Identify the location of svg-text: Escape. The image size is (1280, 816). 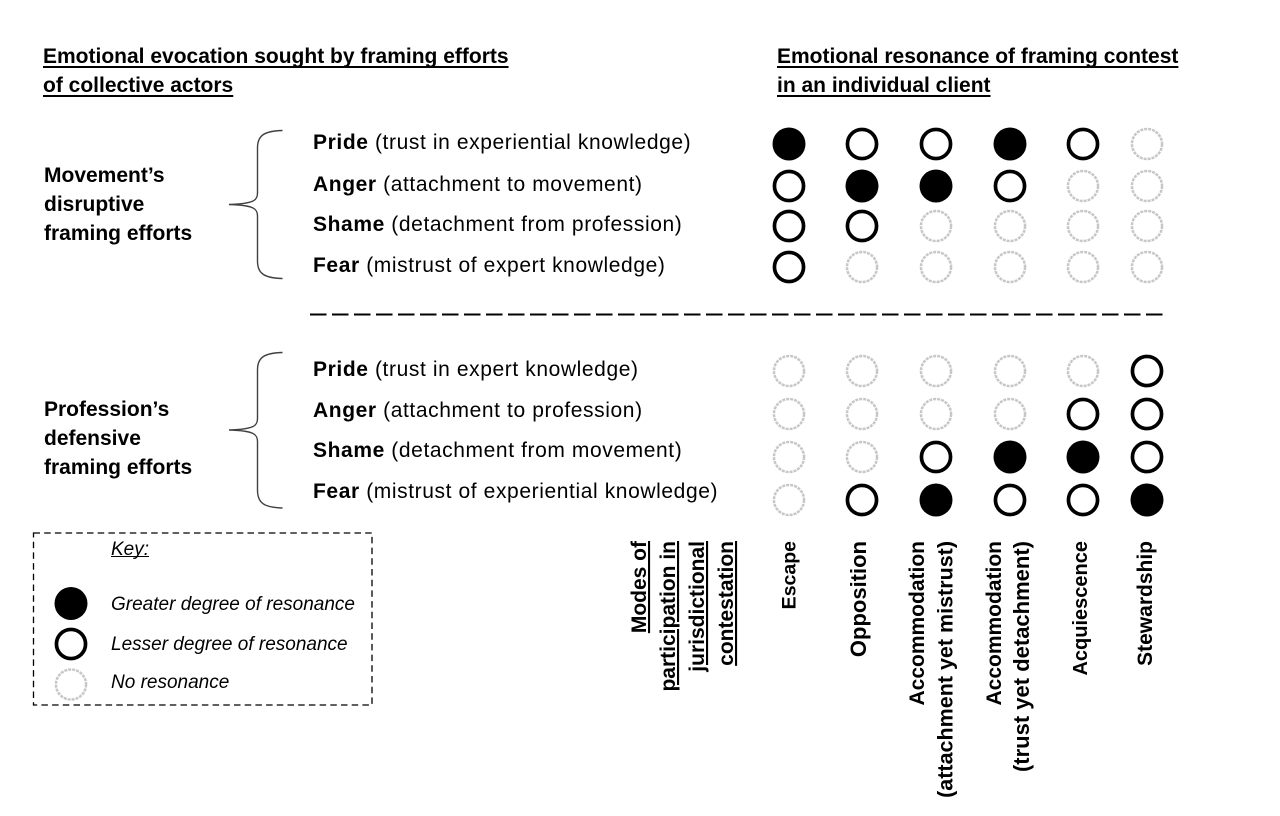
(790, 575).